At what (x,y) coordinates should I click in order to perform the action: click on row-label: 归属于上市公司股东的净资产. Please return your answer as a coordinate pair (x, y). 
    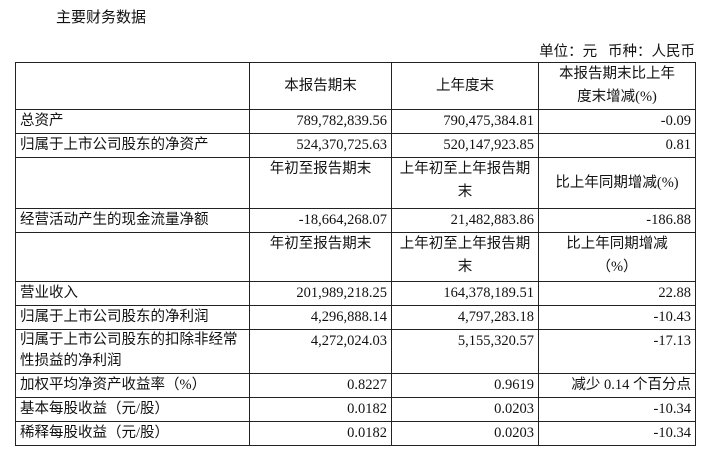
    Looking at the image, I should click on (132, 145).